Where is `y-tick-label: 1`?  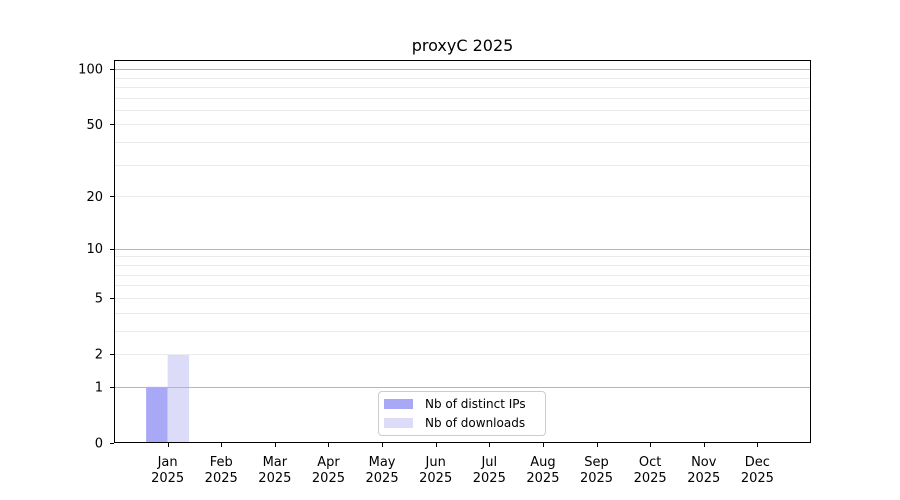 y-tick-label: 1 is located at coordinates (99, 387).